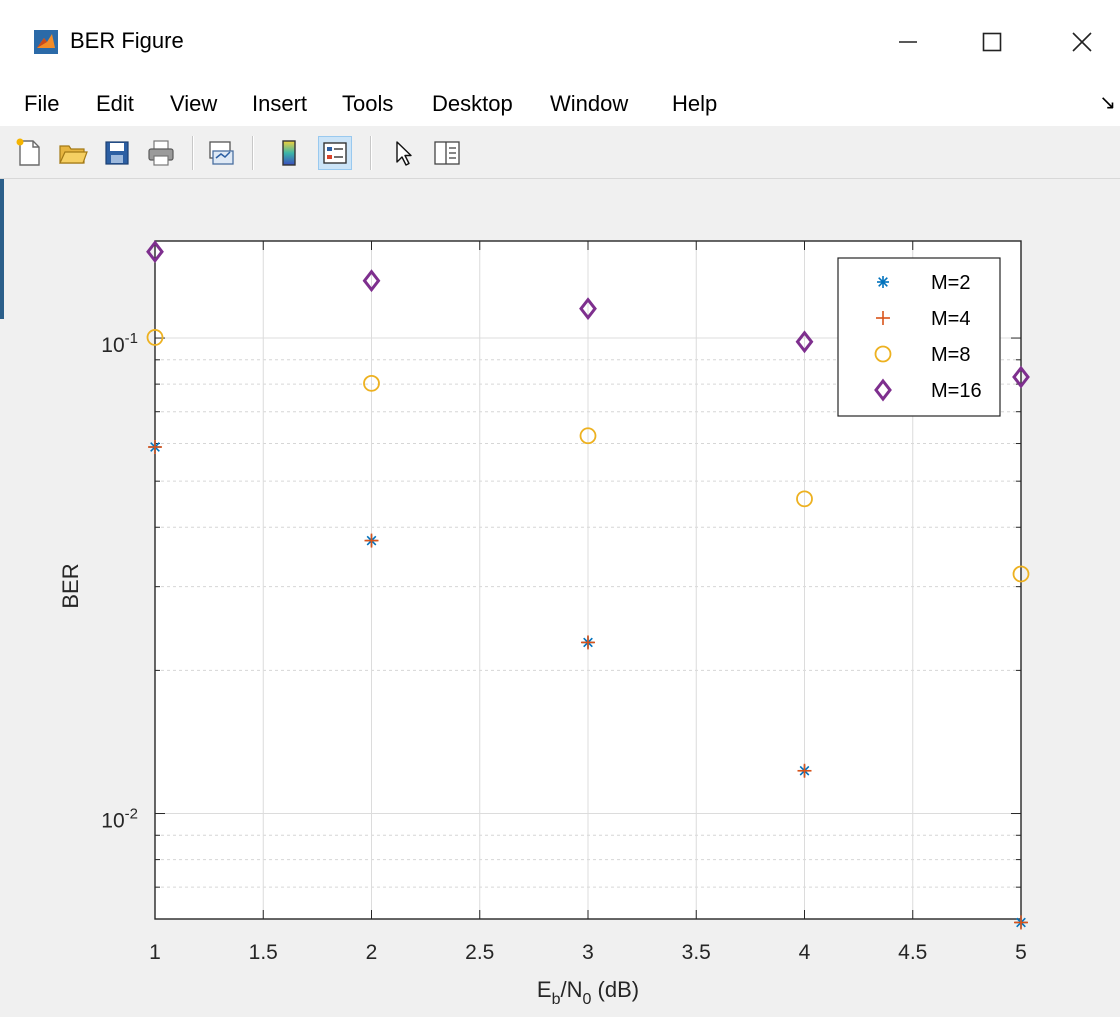 This screenshot has height=1017, width=1120. I want to click on close-icon, so click(1082, 42).